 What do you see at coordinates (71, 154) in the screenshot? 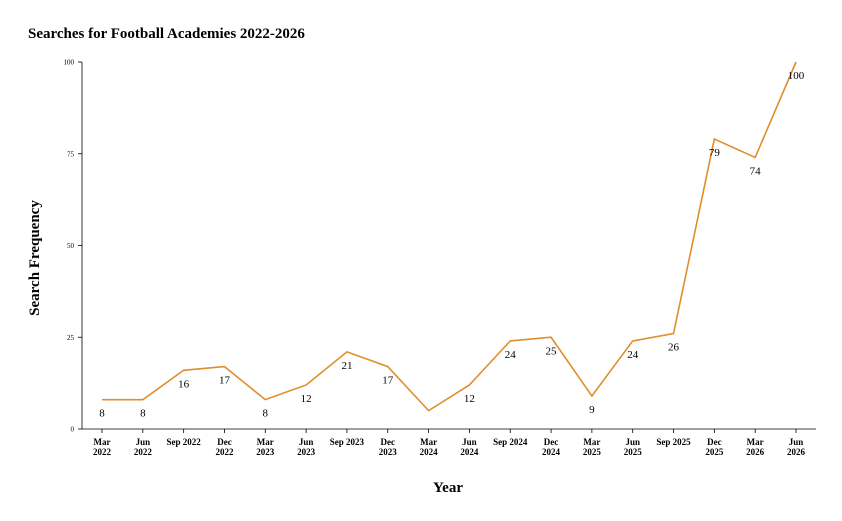
I see `y-tick-label: 75` at bounding box center [71, 154].